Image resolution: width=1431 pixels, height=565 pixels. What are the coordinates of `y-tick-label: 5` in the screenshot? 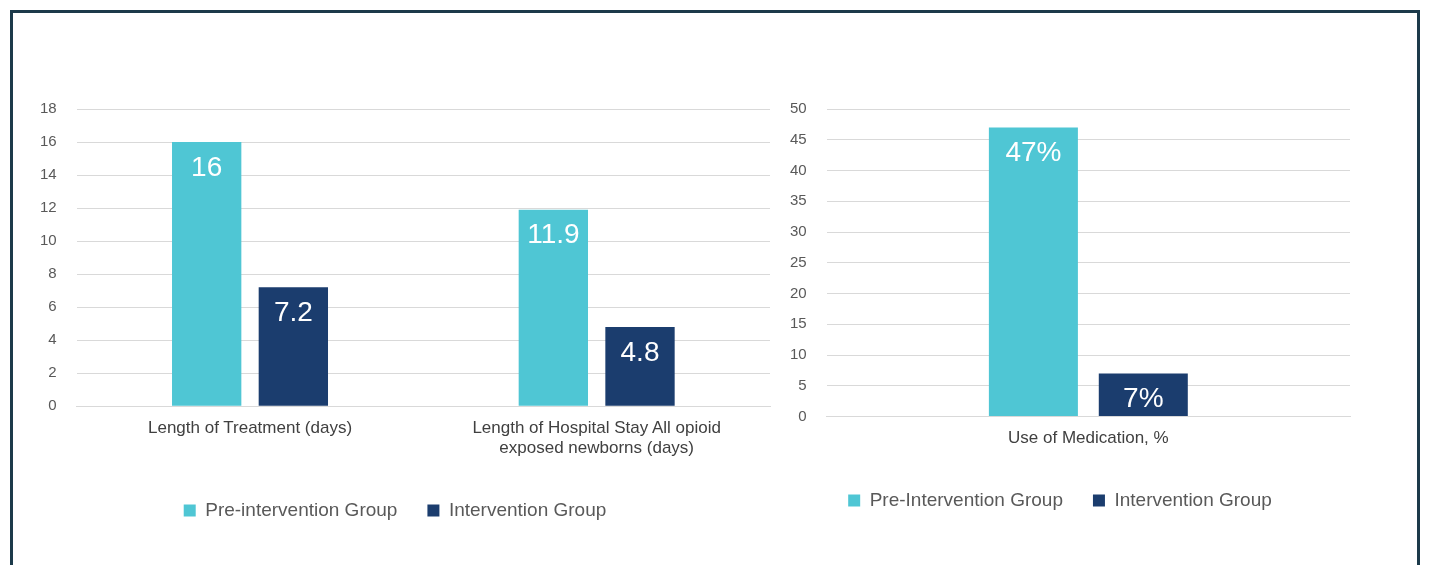 It's located at (802, 384).